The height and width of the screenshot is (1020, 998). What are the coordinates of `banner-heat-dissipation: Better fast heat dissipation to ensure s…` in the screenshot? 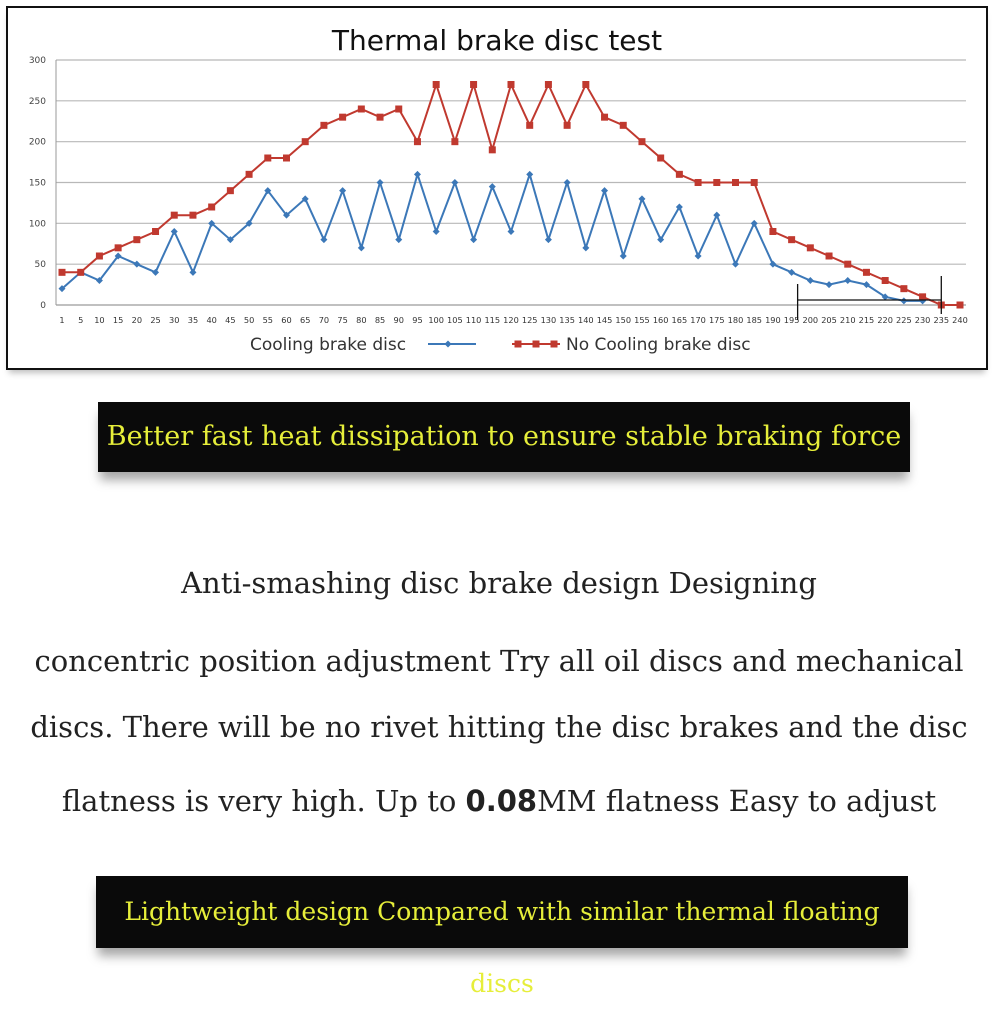 It's located at (504, 437).